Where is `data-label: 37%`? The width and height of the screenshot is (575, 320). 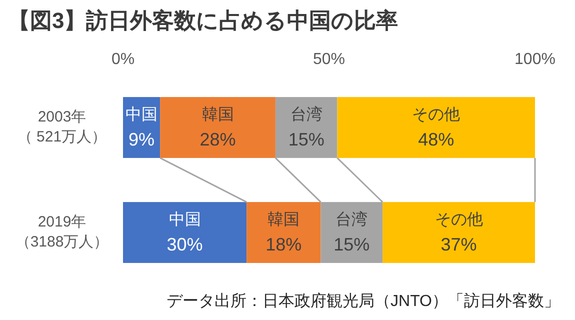
data-label: 37% is located at coordinates (458, 244).